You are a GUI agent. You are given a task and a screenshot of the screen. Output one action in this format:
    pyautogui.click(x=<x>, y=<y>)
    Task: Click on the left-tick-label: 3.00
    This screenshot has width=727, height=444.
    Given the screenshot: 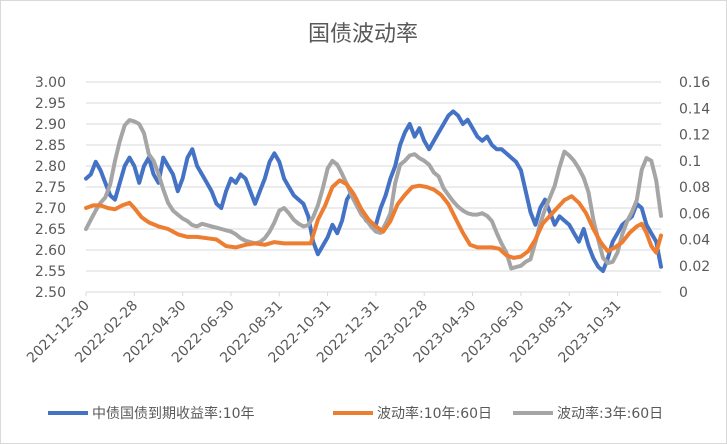 What is the action you would take?
    pyautogui.click(x=50, y=83)
    